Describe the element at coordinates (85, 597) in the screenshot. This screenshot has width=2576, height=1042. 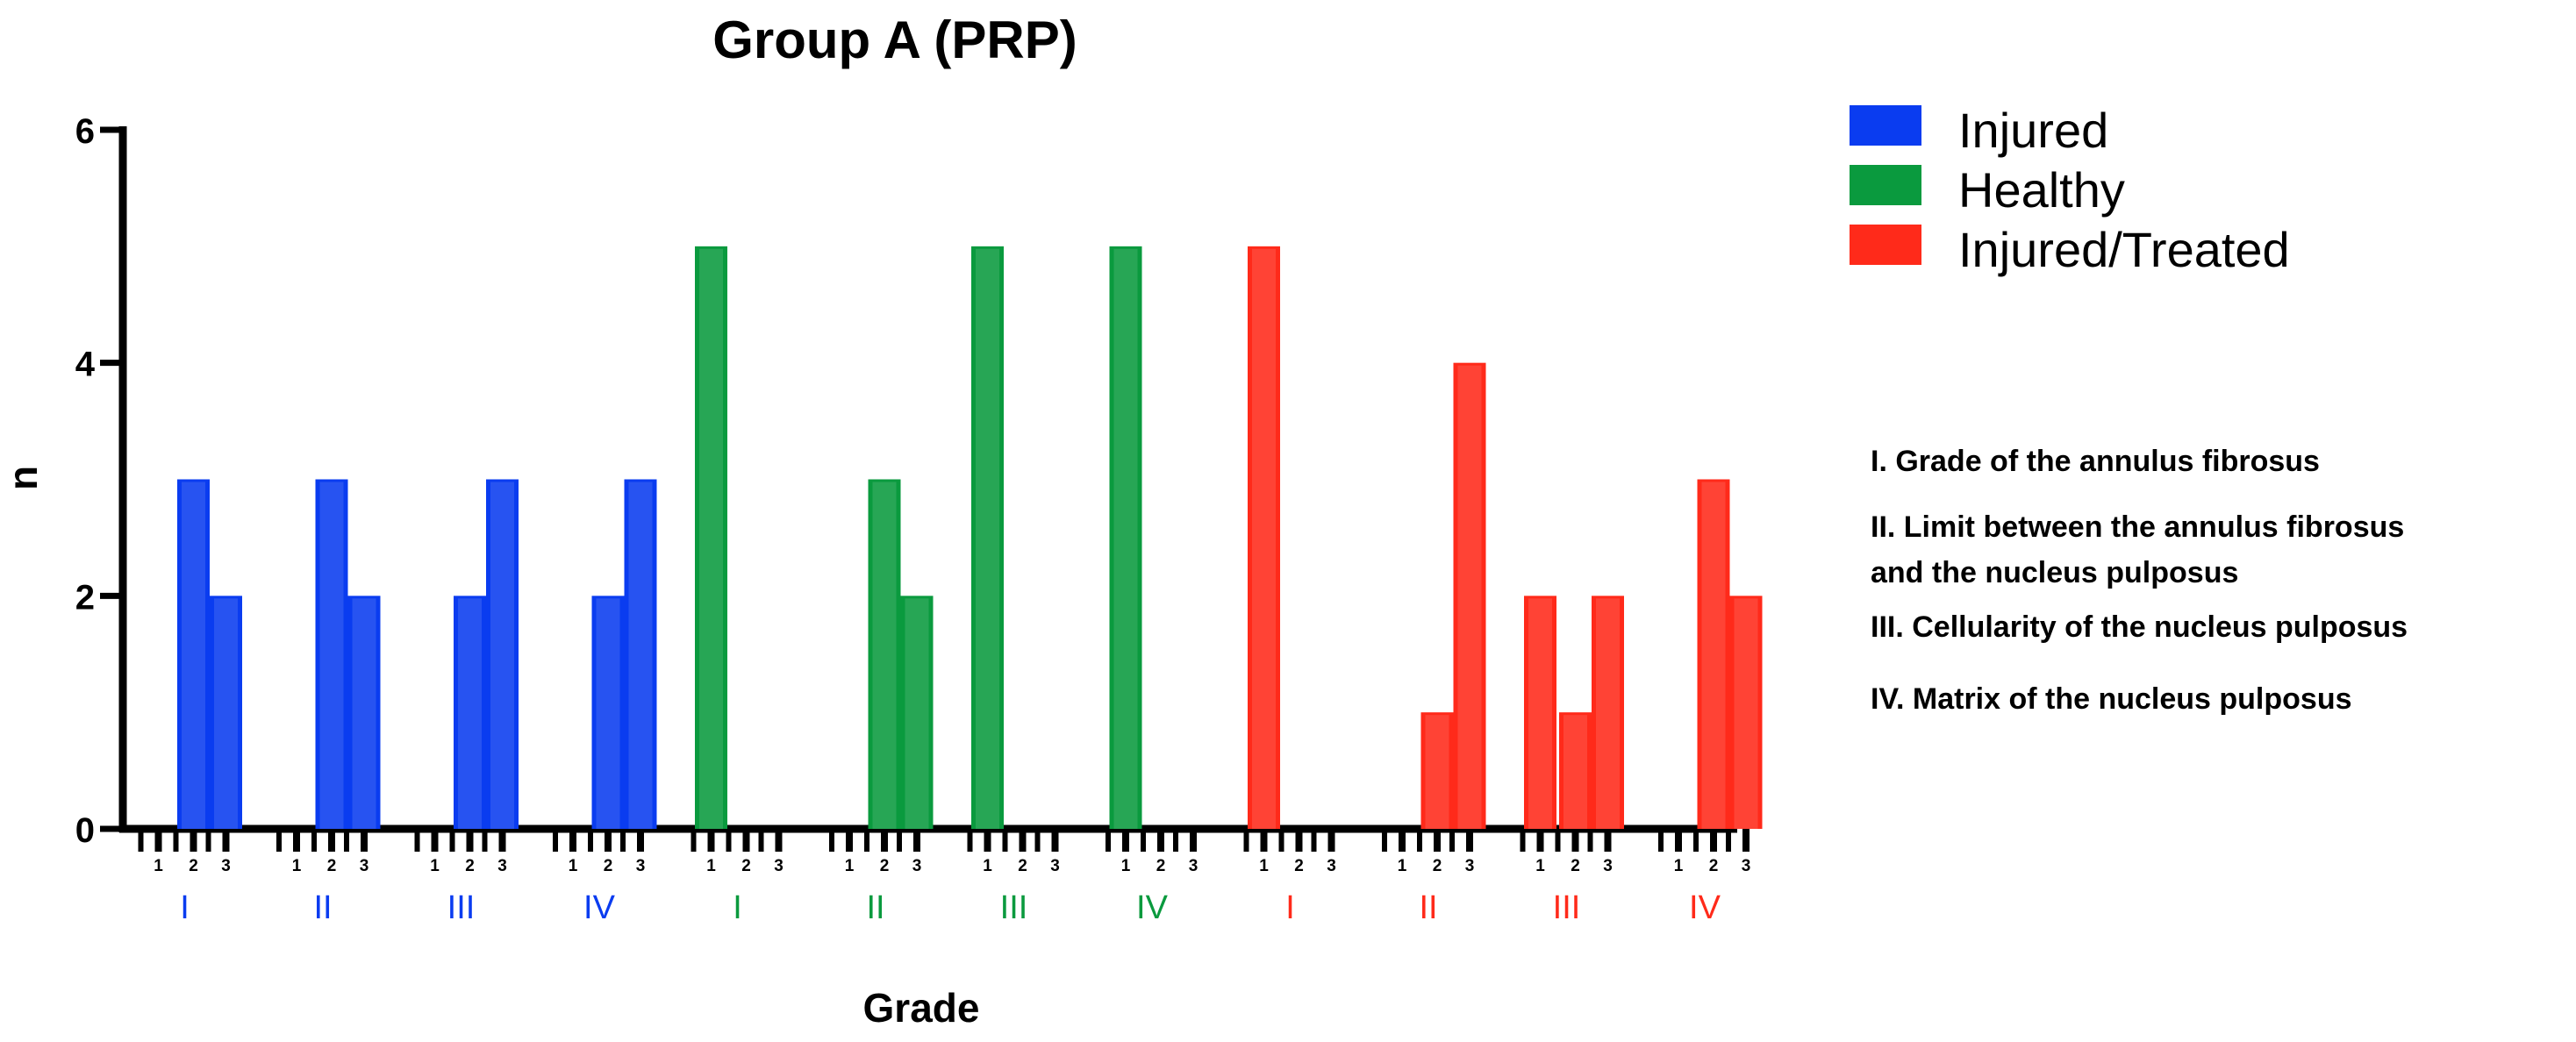
I see `y-tick-label: 2` at that location.